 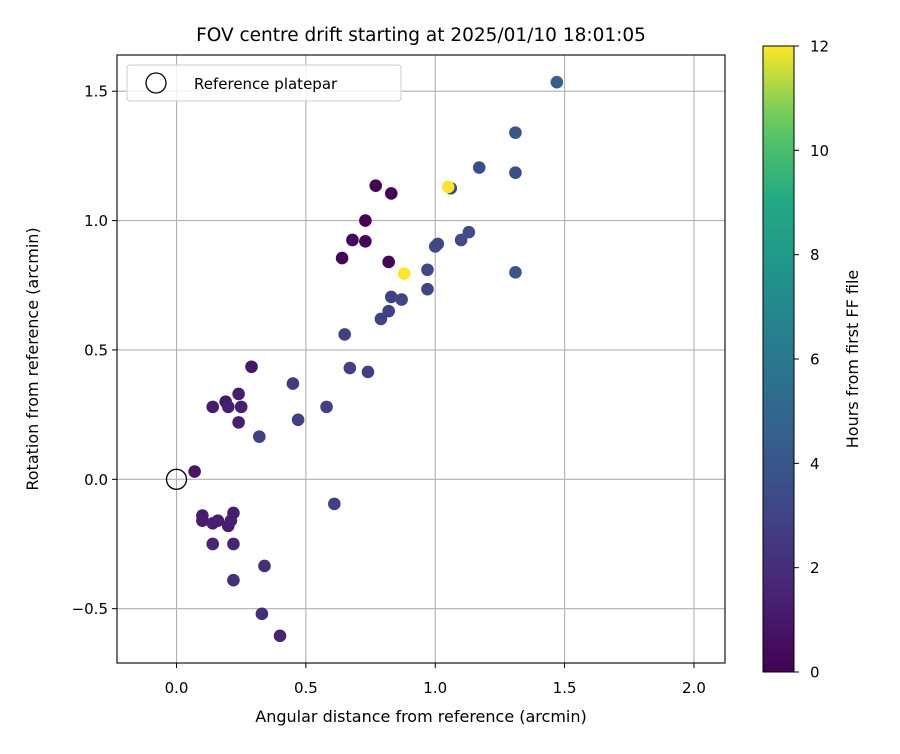 I want to click on x-axis-label: Angular distance from reference (arcmin), so click(x=420, y=716).